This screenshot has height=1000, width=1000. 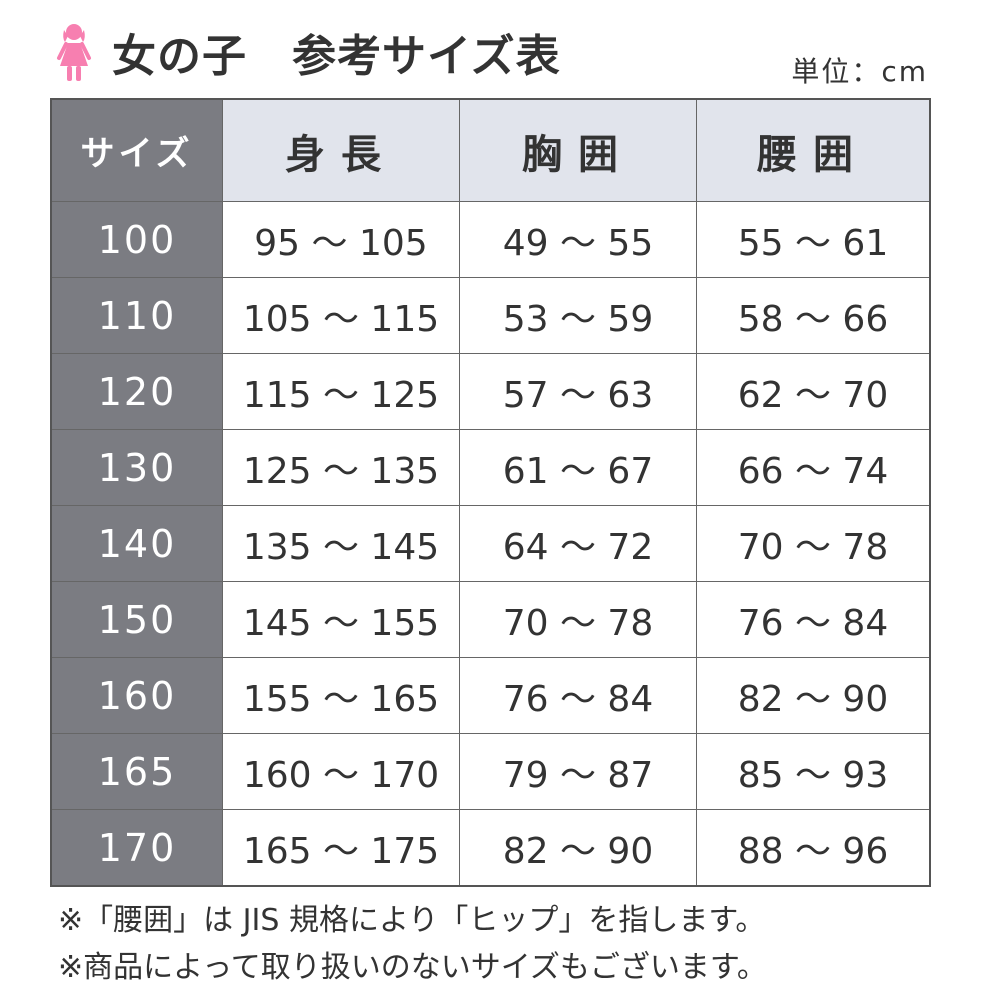 What do you see at coordinates (412, 920) in the screenshot?
I see `note-hip: ※「腰囲」は JIS 規格により「ヒップ」を指します。` at bounding box center [412, 920].